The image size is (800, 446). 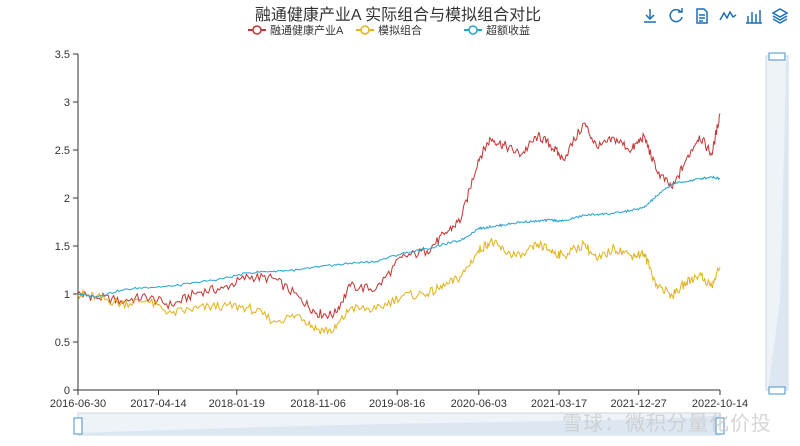 What do you see at coordinates (67, 199) in the screenshot?
I see `y-tick-label: 2` at bounding box center [67, 199].